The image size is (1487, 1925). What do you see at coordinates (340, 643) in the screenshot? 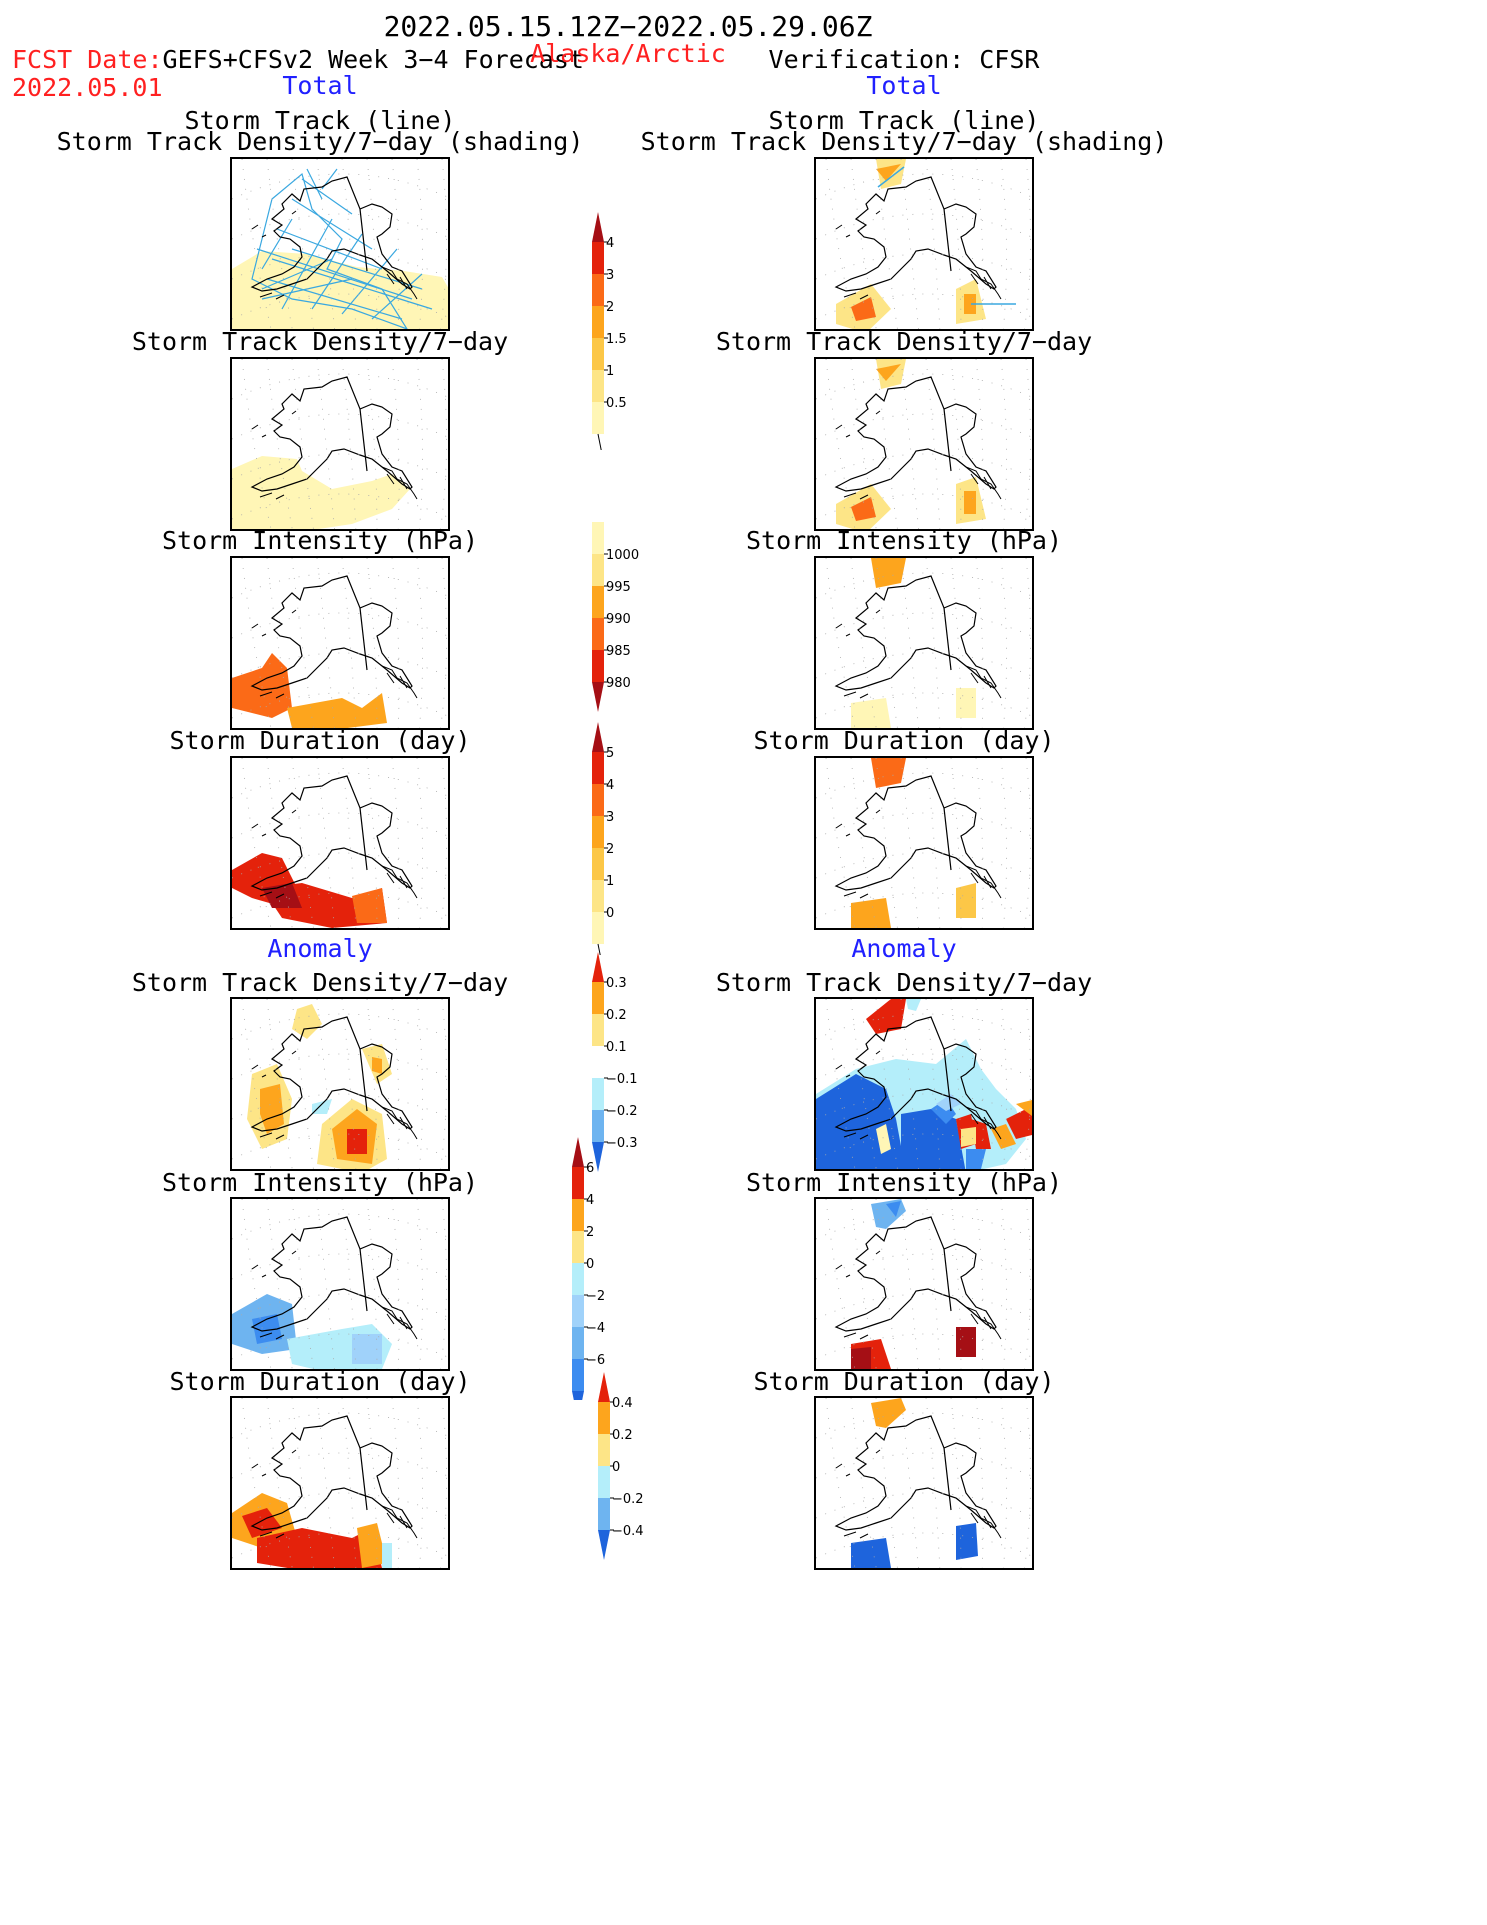
I see `map-forecast-intensity` at bounding box center [340, 643].